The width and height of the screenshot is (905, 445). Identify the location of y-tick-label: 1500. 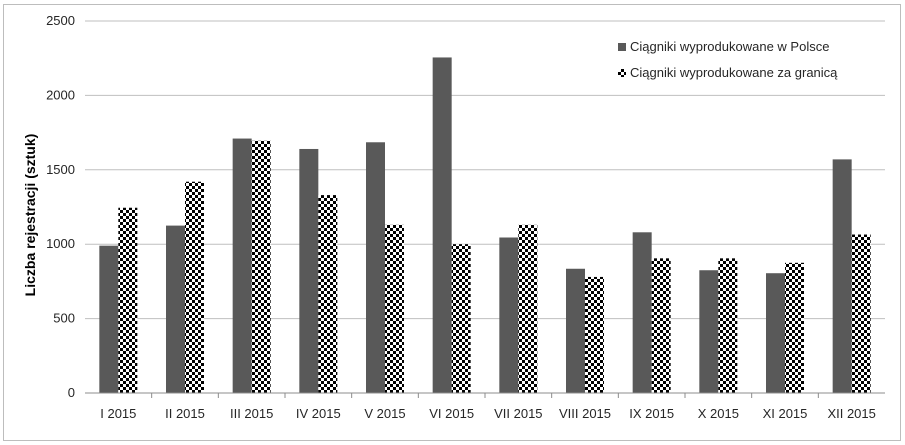
(60, 169).